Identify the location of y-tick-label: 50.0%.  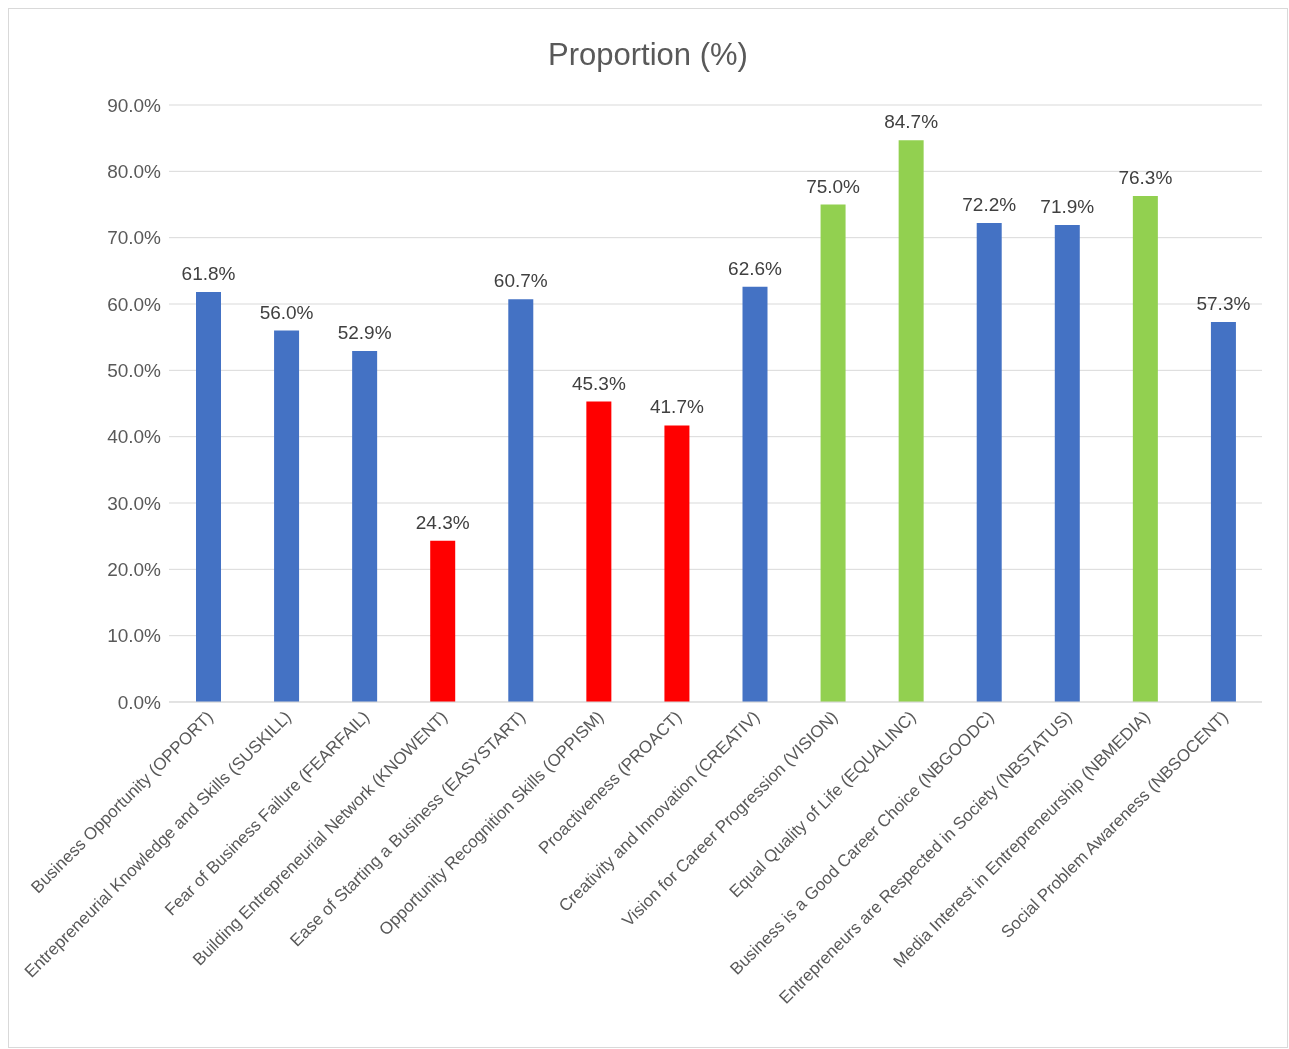
(134, 371).